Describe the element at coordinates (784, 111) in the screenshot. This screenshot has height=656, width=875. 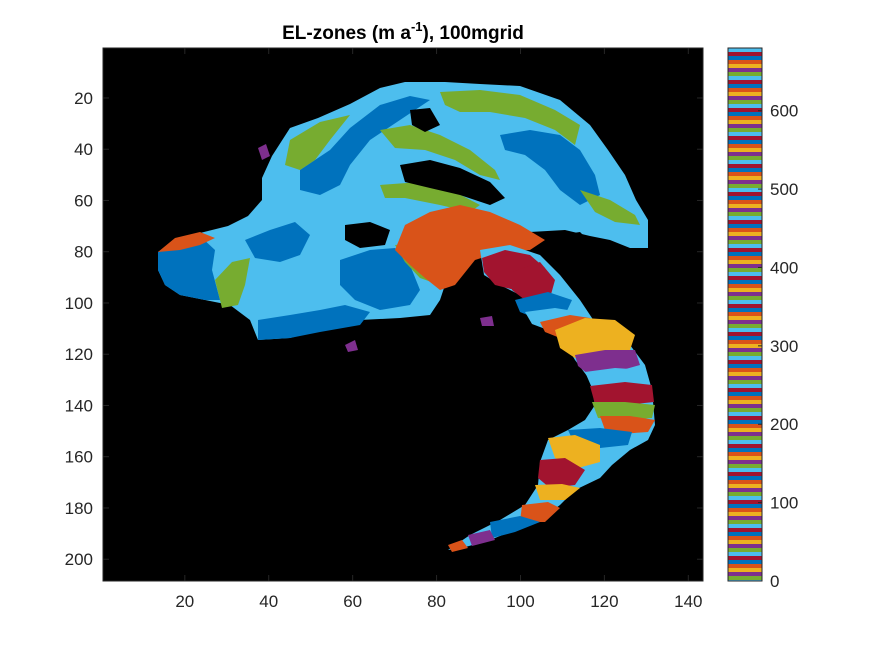
I see `colorbar-tick-label: 600` at that location.